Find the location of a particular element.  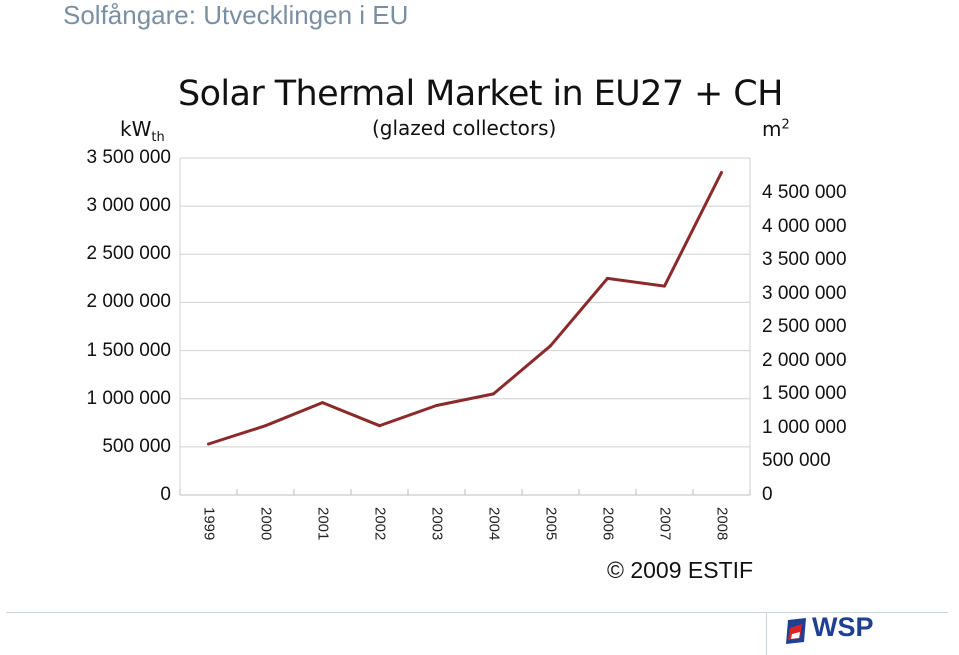

logo-frame is located at coordinates (862, 633).